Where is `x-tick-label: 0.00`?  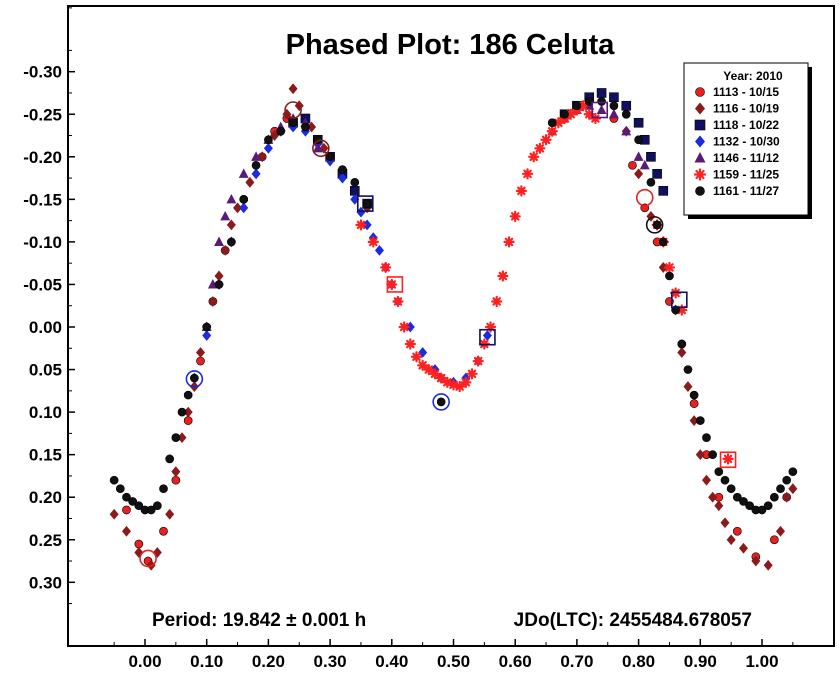
x-tick-label: 0.00 is located at coordinates (144, 661).